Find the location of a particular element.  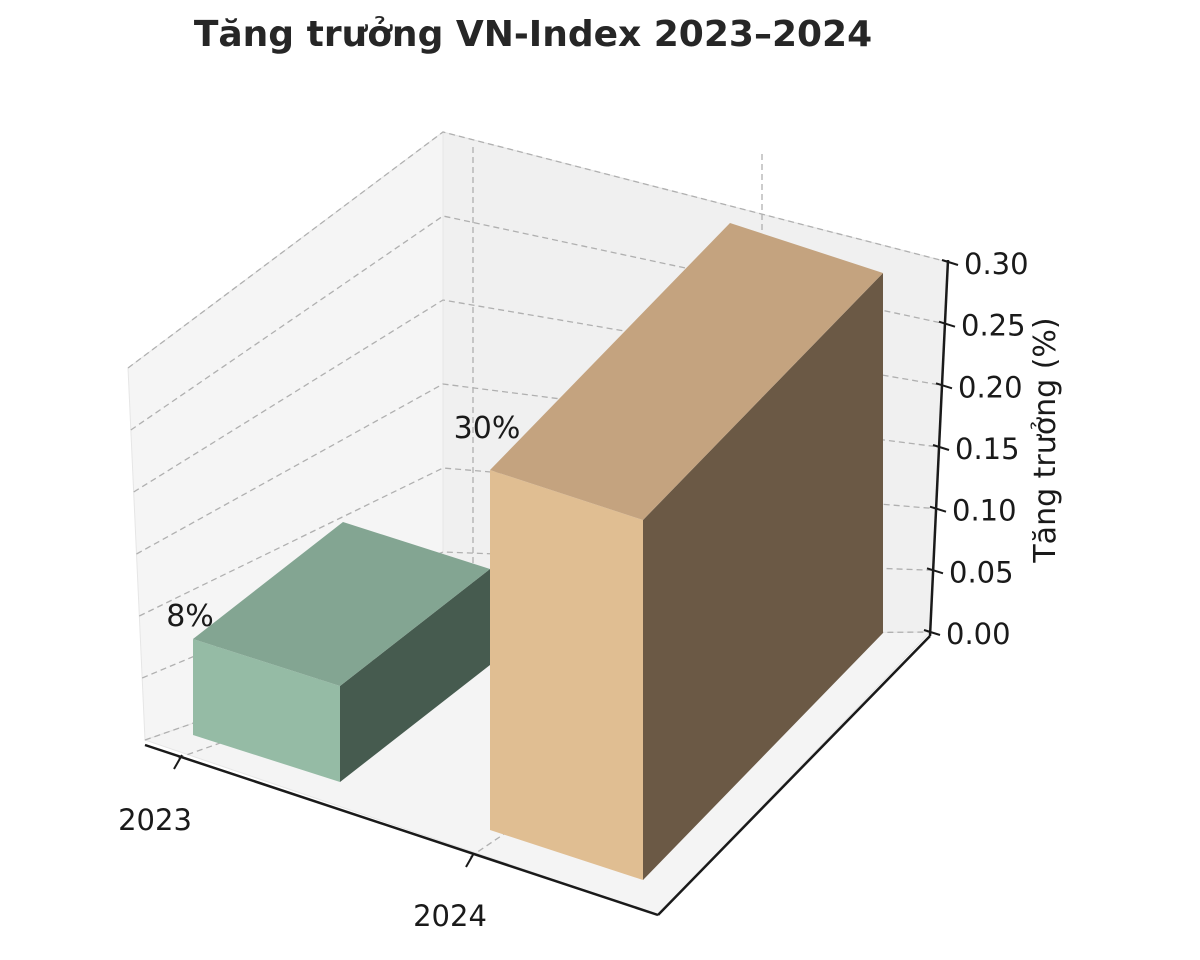

chart-title: Tăng trưởng VN-Index 2023–2024 is located at coordinates (533, 34).